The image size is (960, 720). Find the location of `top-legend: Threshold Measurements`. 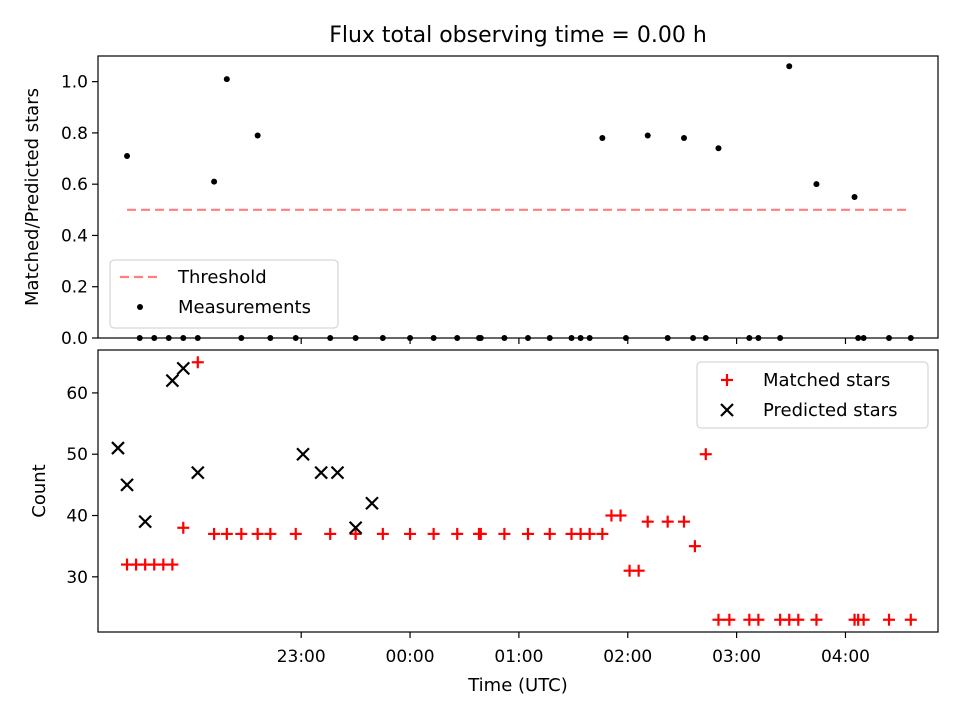

top-legend: Threshold Measurements is located at coordinates (224, 294).